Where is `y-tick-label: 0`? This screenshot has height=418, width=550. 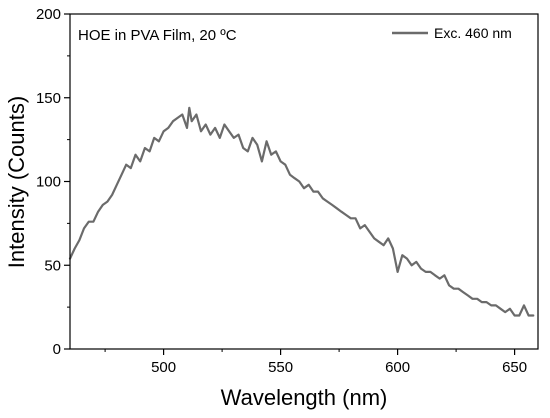 y-tick-label: 0 is located at coordinates (57, 349).